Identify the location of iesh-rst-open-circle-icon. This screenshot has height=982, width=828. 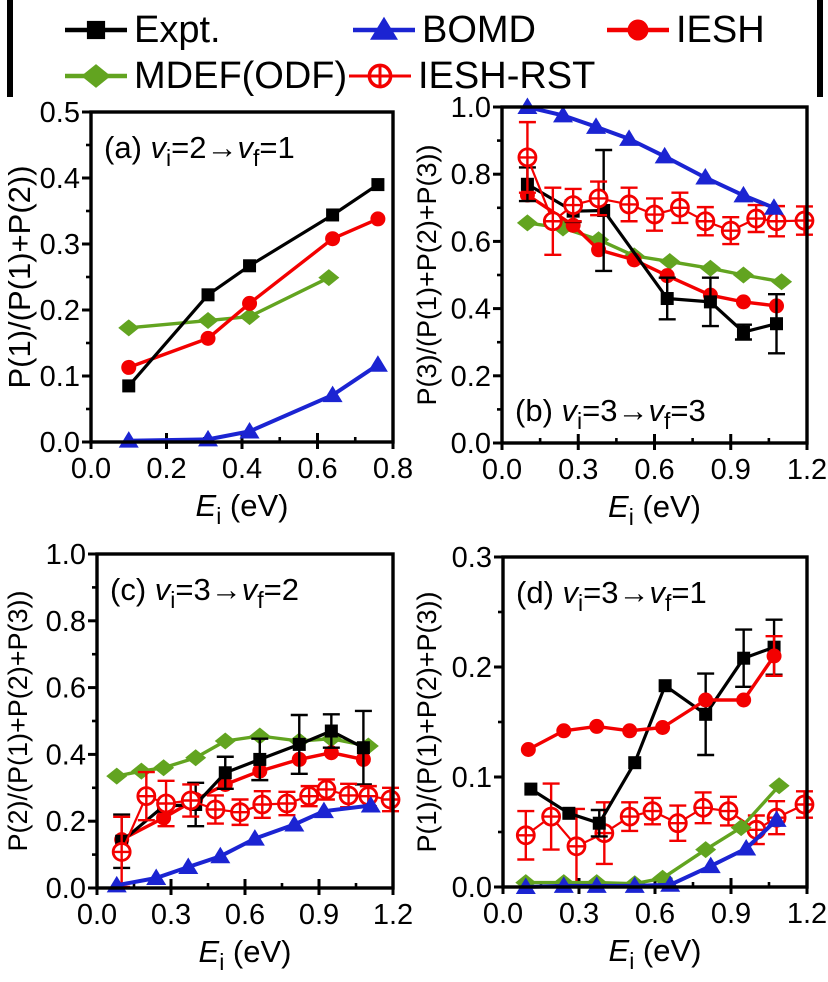
(380, 76).